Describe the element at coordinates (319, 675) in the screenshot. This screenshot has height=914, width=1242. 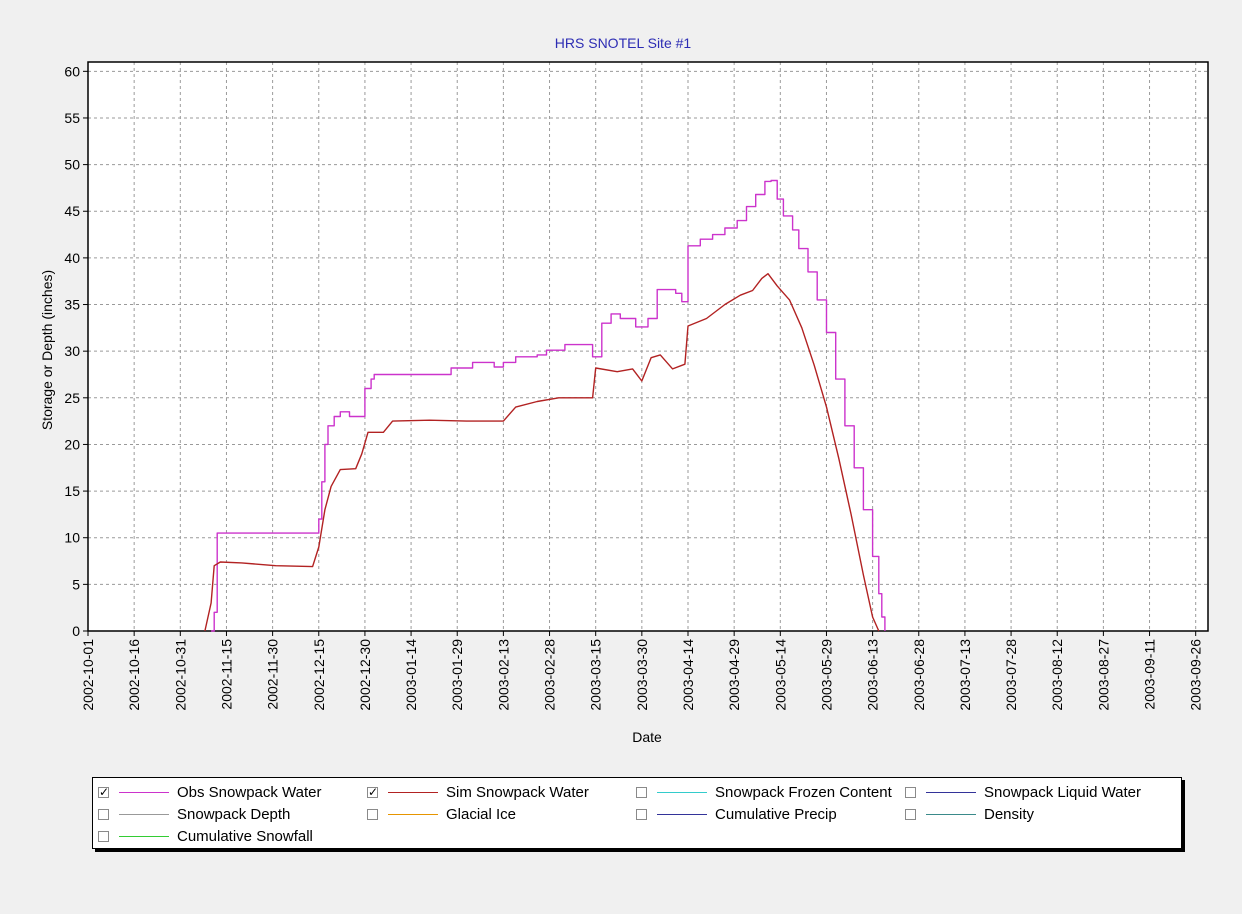
I see `x-tick-label: 2002-12-15` at that location.